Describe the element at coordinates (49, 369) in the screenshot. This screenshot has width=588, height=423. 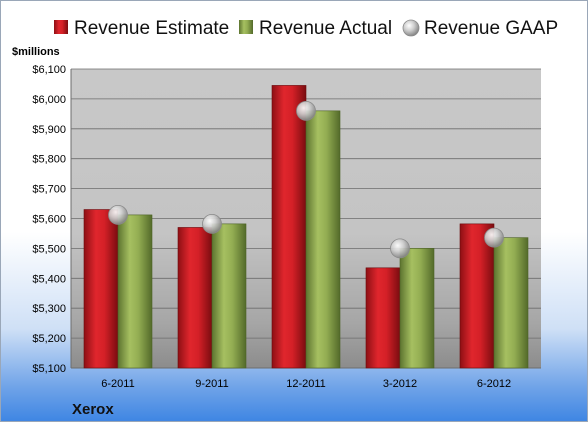
I see `y-tick-label: $5,100` at that location.